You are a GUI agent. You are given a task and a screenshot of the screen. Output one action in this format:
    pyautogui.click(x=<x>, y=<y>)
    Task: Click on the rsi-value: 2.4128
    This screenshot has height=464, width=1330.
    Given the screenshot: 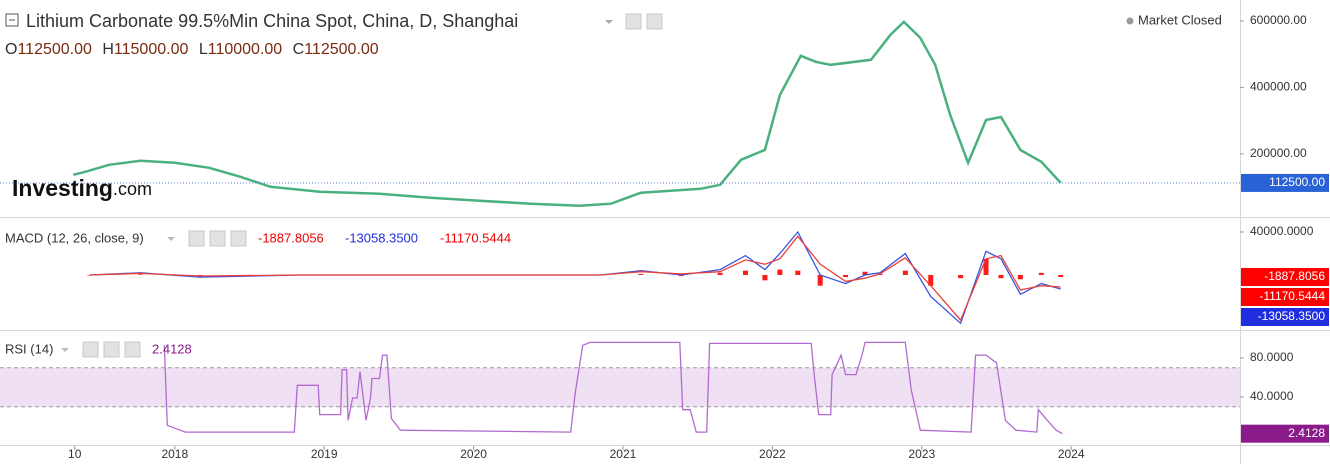 What is the action you would take?
    pyautogui.click(x=172, y=348)
    